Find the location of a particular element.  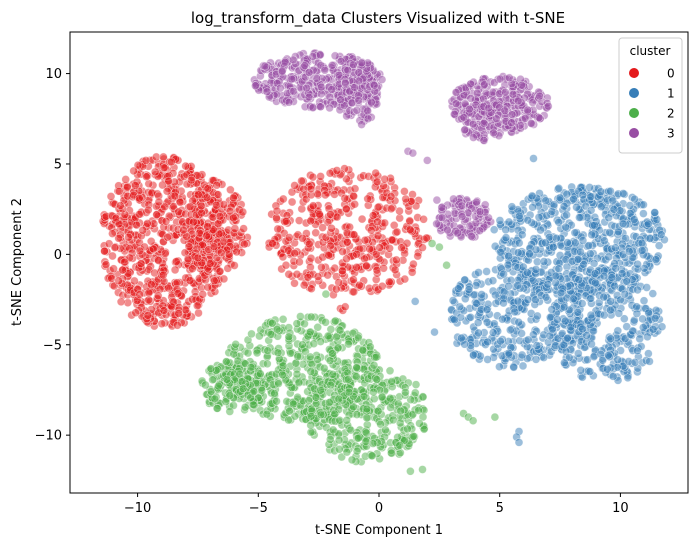

y-tick-label: 0 is located at coordinates (58, 255).